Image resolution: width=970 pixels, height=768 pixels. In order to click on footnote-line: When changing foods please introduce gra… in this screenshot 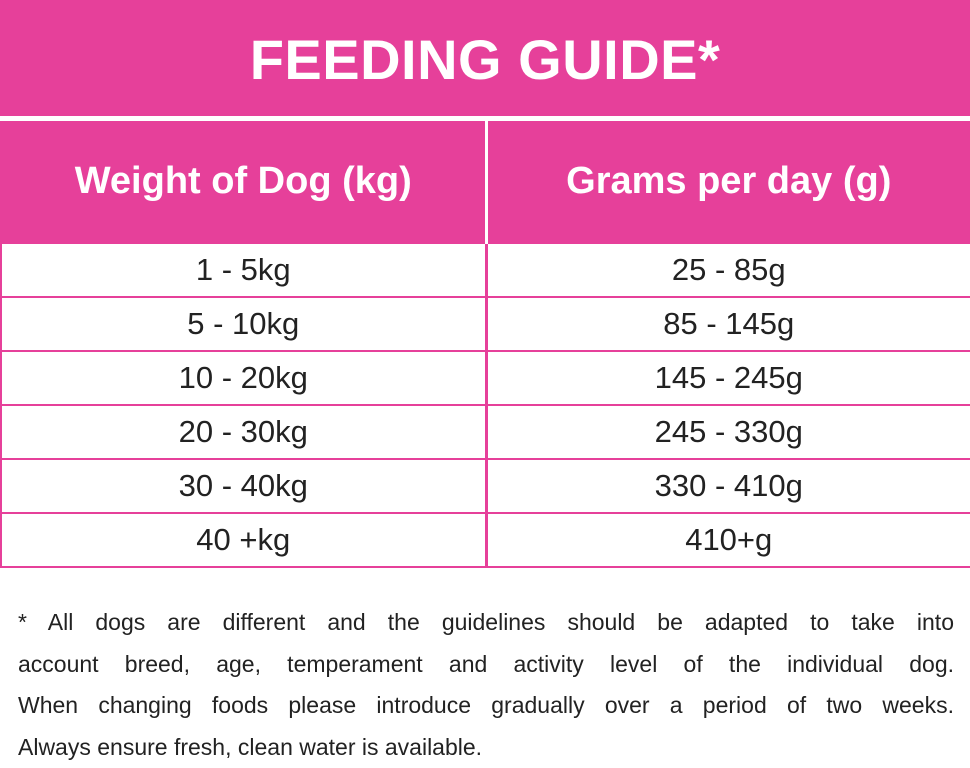, I will do `click(486, 706)`.